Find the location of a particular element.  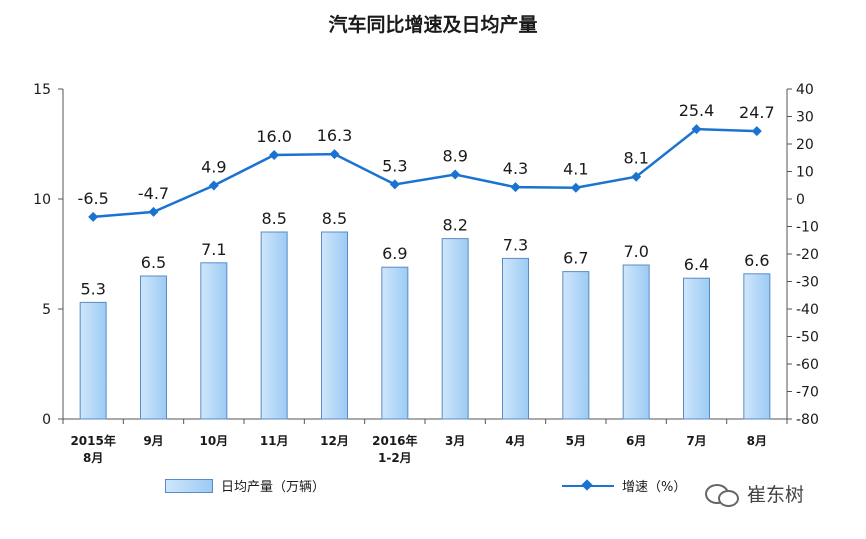

legend-line: 增速（%） is located at coordinates (624, 485).